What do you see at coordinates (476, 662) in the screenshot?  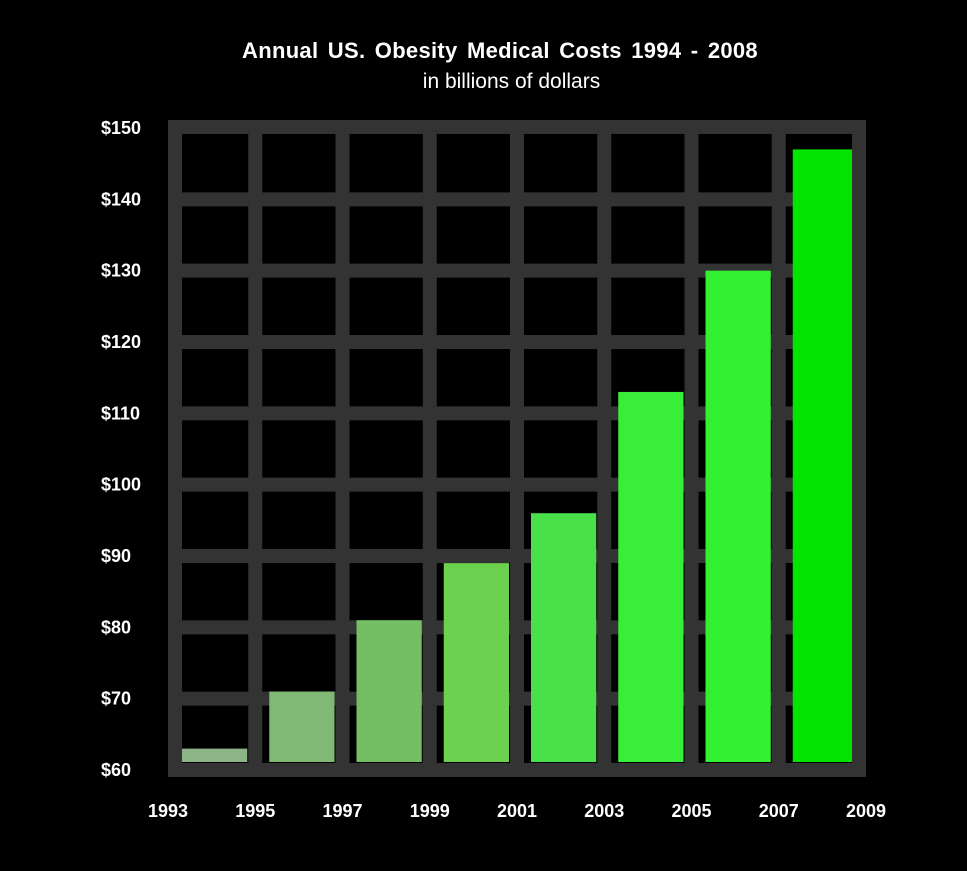 I see `bar-2000` at bounding box center [476, 662].